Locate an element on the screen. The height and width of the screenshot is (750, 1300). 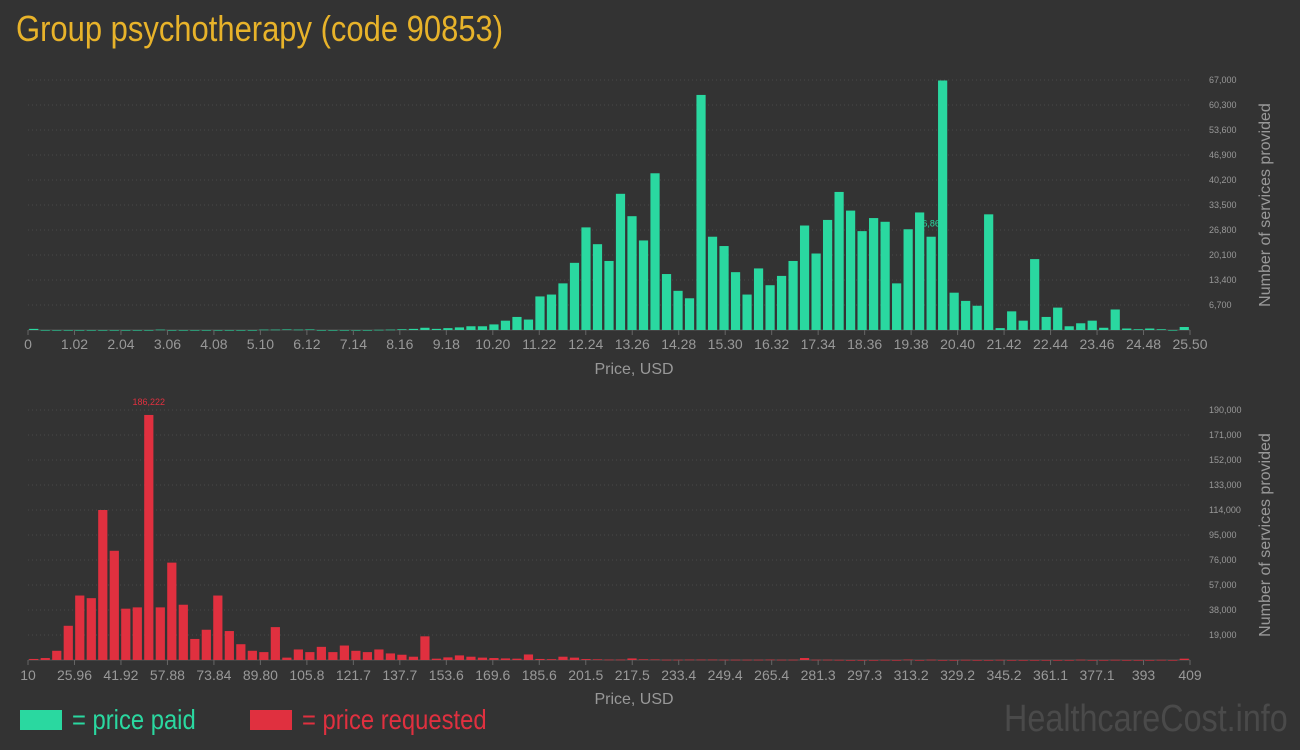
max-value-label: 186,222 is located at coordinates (149, 402).